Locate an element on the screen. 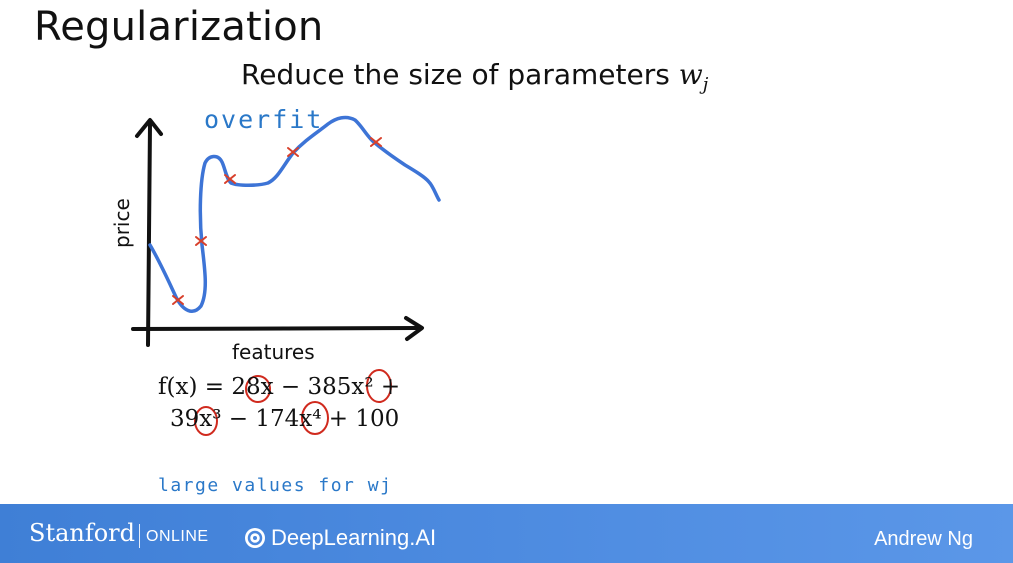 Image resolution: width=1013 pixels, height=563 pixels. deeplearning-logo-icon is located at coordinates (255, 538).